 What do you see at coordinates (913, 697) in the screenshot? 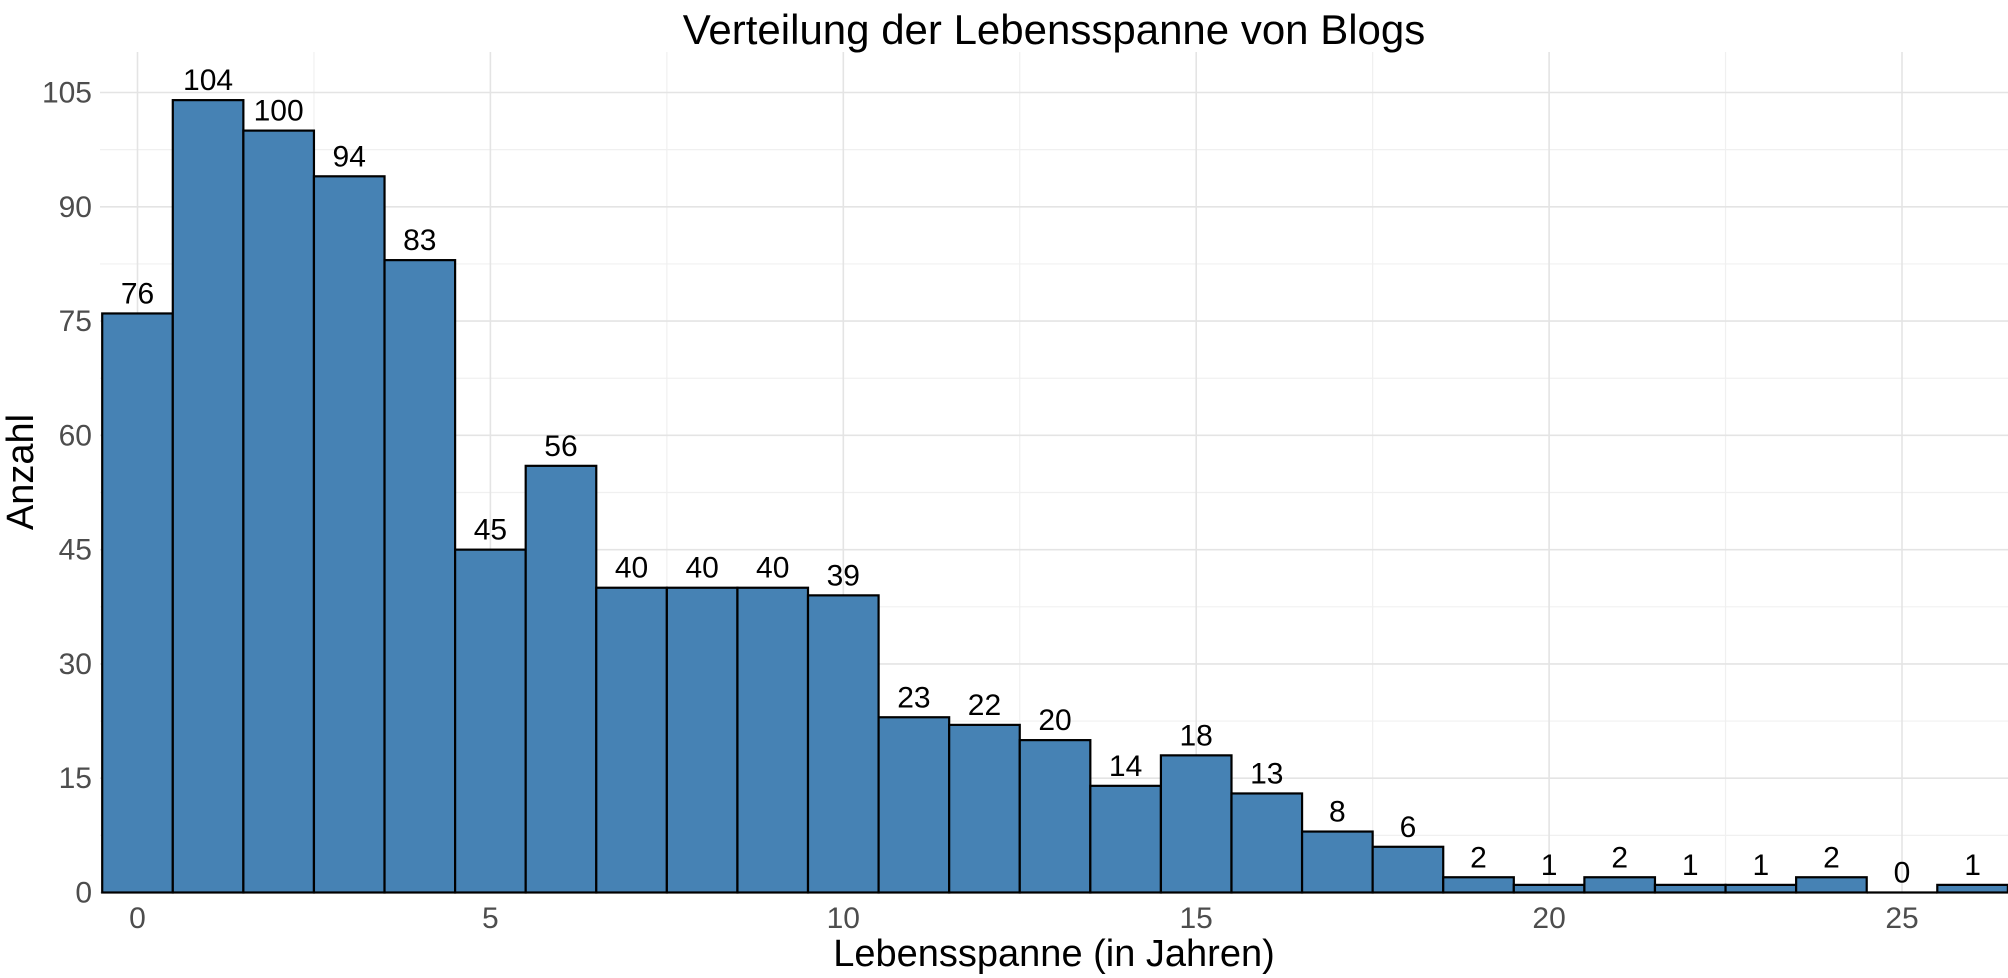
I see `bar-value-label: 23` at bounding box center [913, 697].